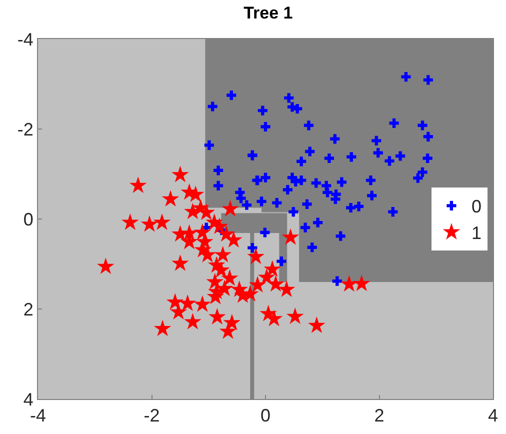 The width and height of the screenshot is (506, 434). What do you see at coordinates (476, 206) in the screenshot?
I see `legend-label: 0` at bounding box center [476, 206].